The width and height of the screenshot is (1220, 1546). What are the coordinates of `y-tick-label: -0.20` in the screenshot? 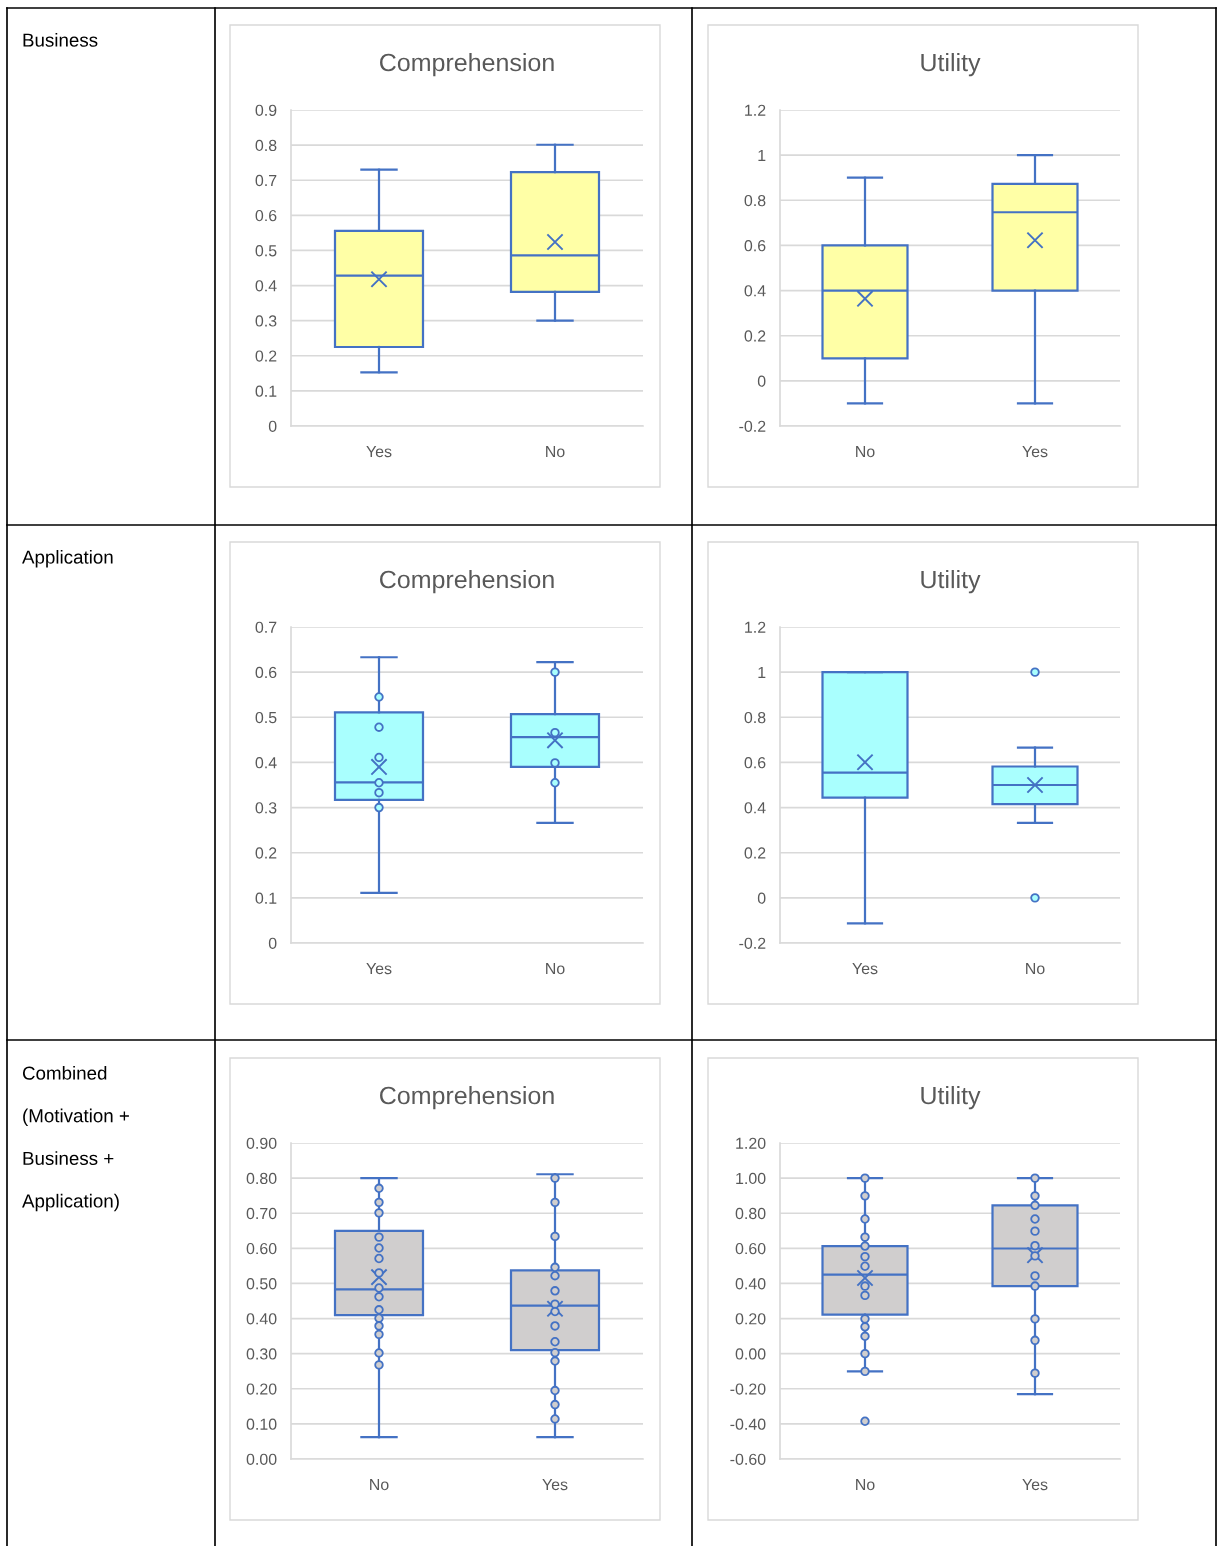 It's located at (748, 1389).